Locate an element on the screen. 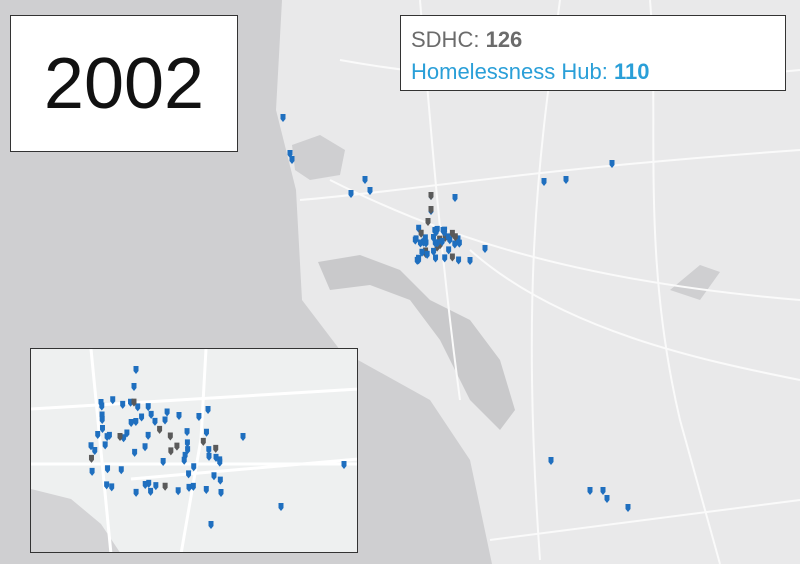 The height and width of the screenshot is (564, 800). year: 2002 is located at coordinates (124, 83).